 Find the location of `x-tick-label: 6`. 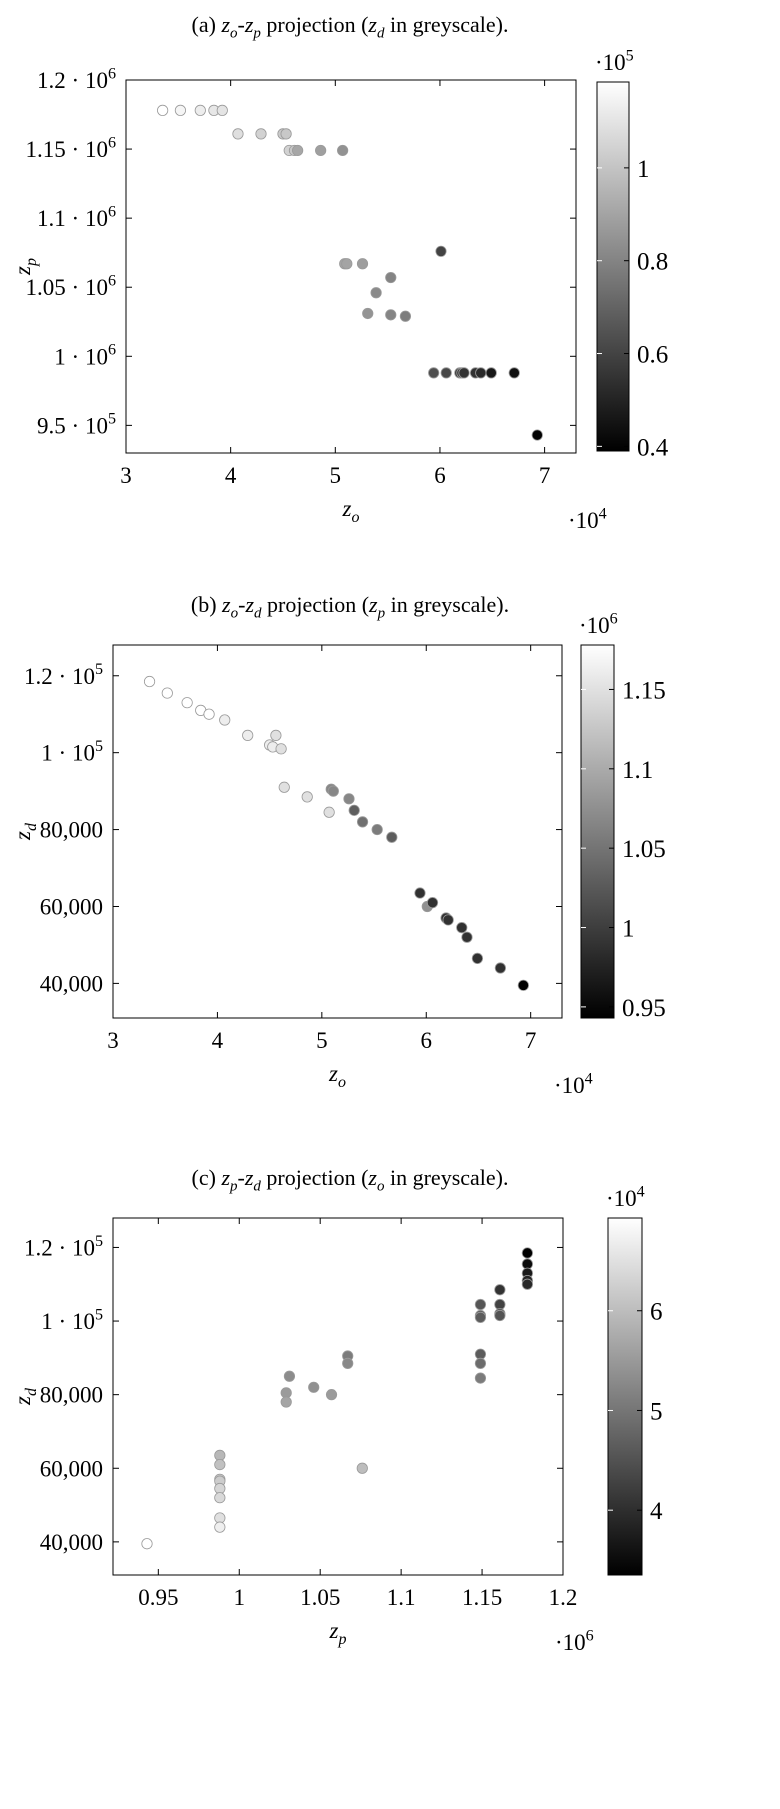

x-tick-label: 6 is located at coordinates (427, 1040).